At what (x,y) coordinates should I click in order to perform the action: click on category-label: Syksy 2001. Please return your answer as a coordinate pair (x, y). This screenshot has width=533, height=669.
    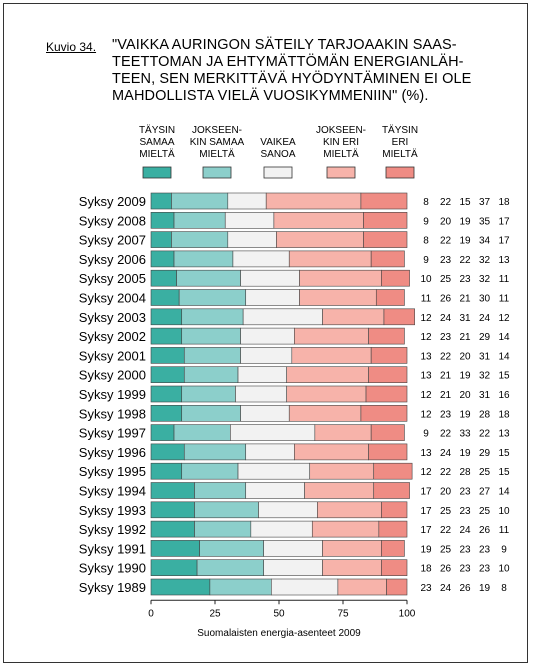
    Looking at the image, I should click on (112, 355).